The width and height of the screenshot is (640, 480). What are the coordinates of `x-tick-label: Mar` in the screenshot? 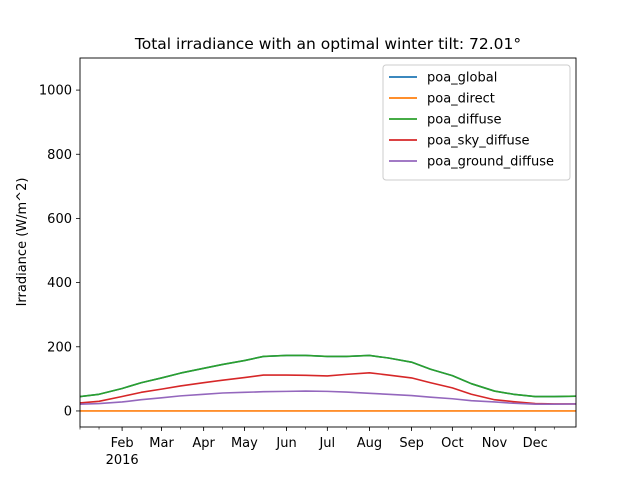 It's located at (161, 443).